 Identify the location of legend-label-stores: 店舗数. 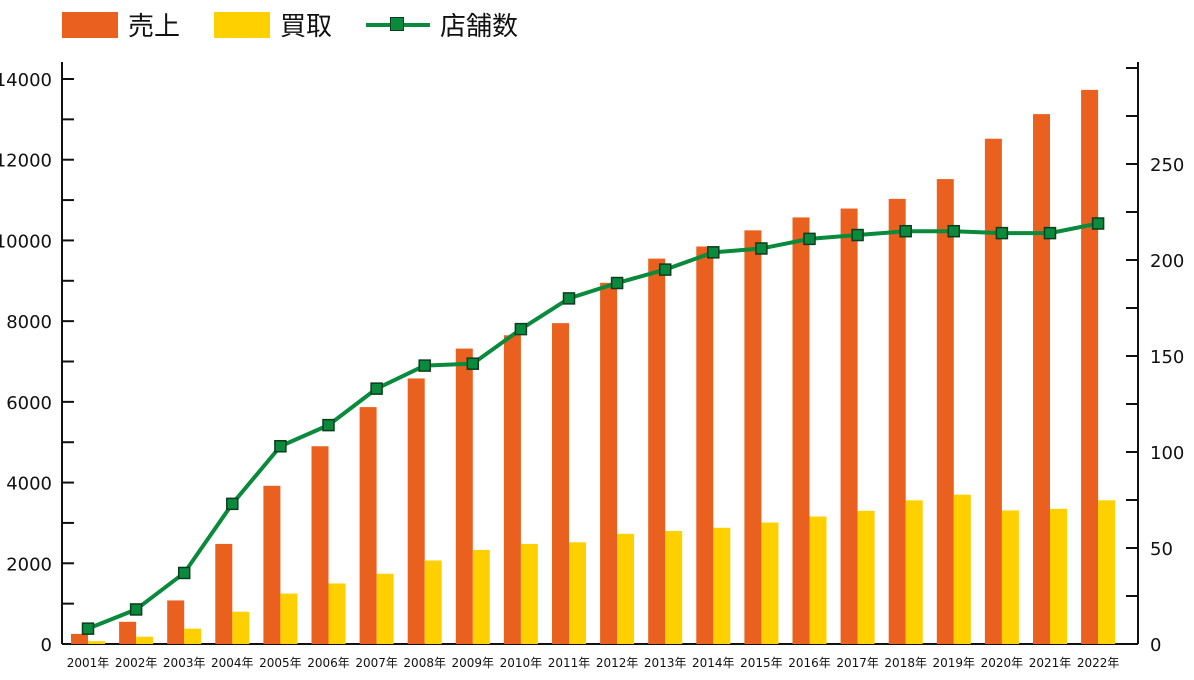
(479, 27).